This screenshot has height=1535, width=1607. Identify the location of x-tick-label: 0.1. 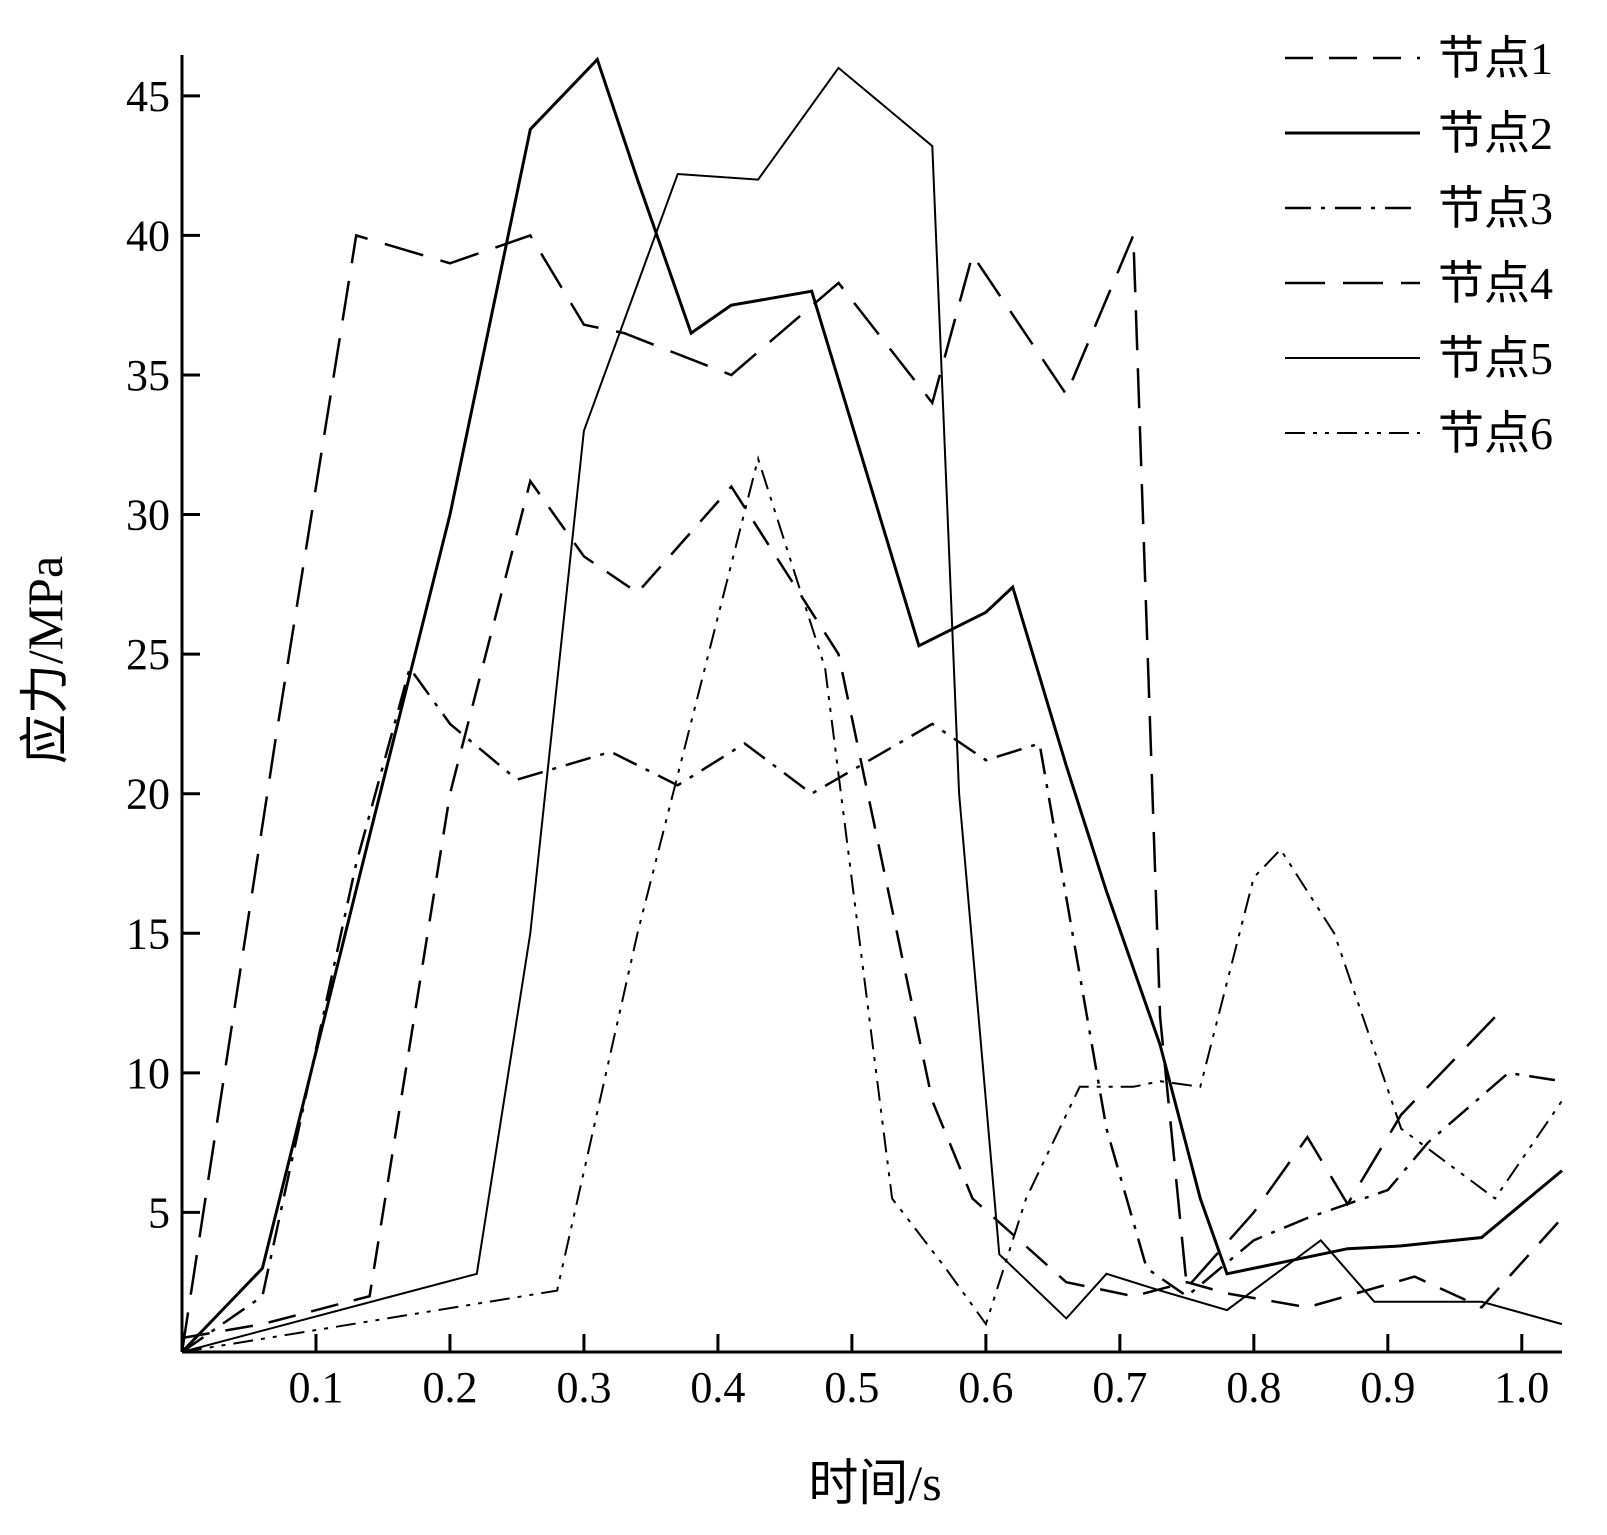
(315, 1387).